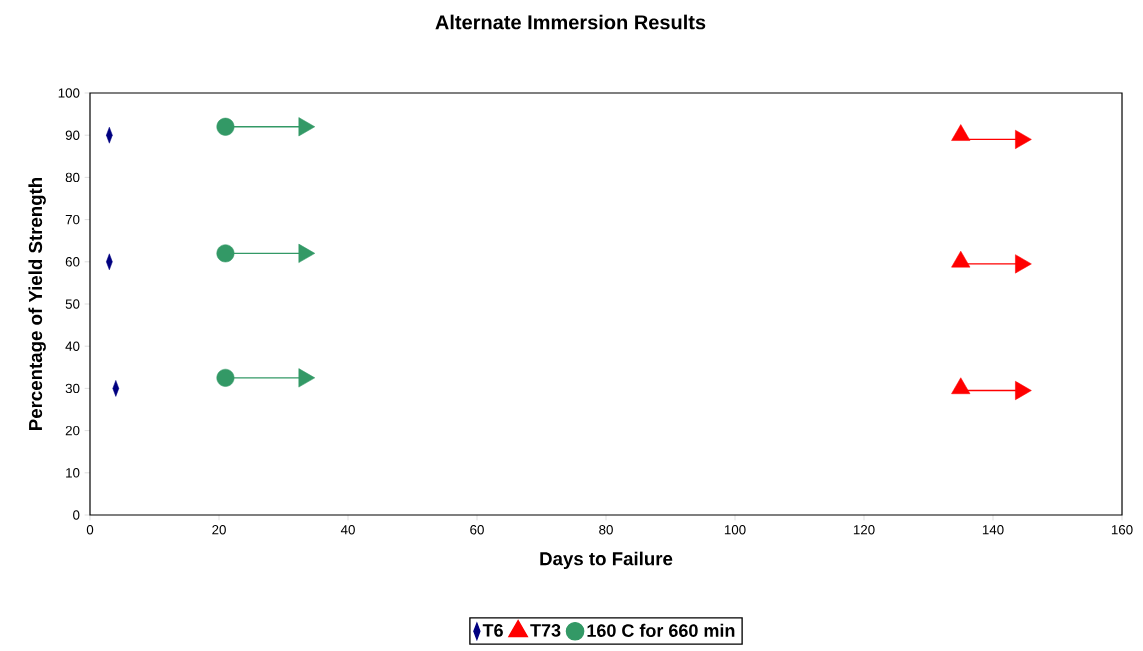 The image size is (1143, 651). What do you see at coordinates (37, 303) in the screenshot?
I see `y-axis-title: Percentage of Yield Strength` at bounding box center [37, 303].